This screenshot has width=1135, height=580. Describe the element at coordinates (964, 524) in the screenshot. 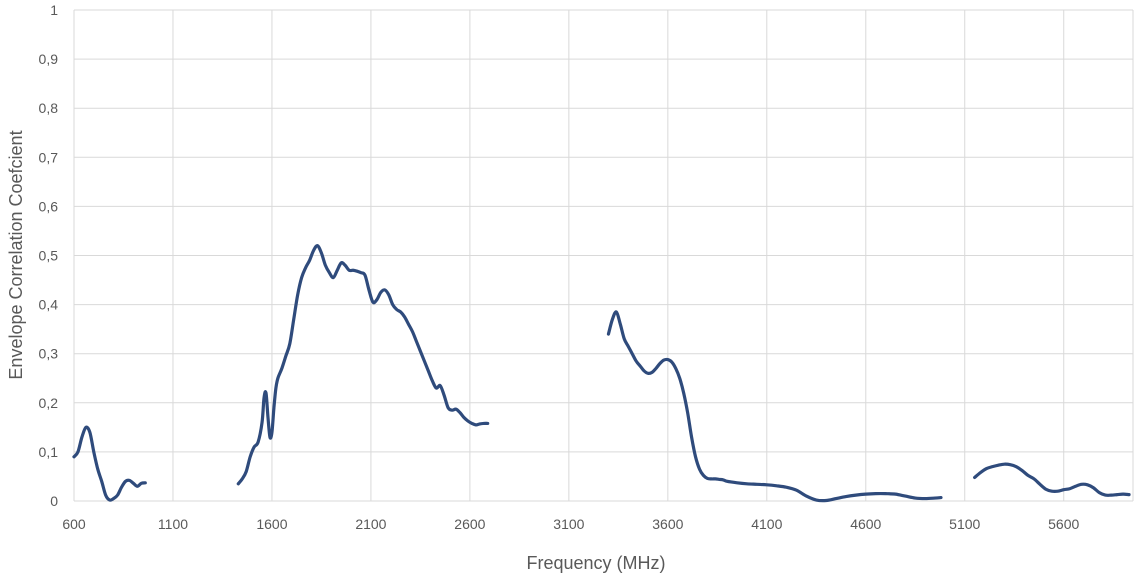

I see `x-tick-label: 5100` at that location.